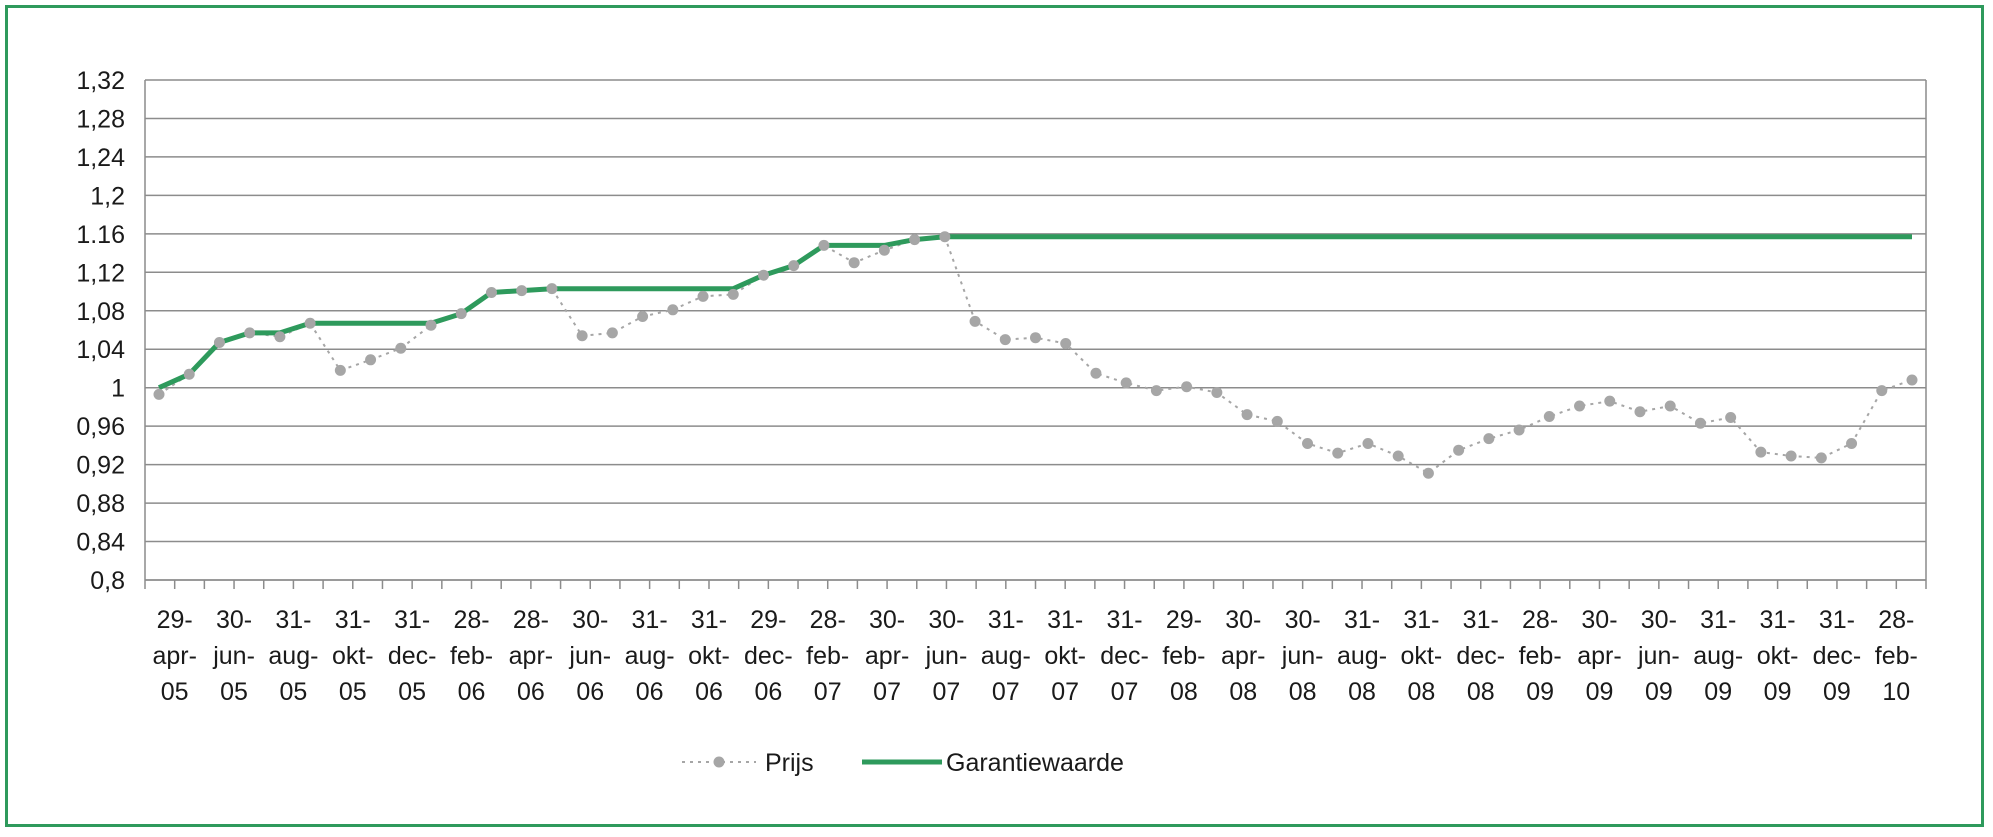 The height and width of the screenshot is (837, 1993). What do you see at coordinates (100, 466) in the screenshot?
I see `y-tick-label: 0,92` at bounding box center [100, 466].